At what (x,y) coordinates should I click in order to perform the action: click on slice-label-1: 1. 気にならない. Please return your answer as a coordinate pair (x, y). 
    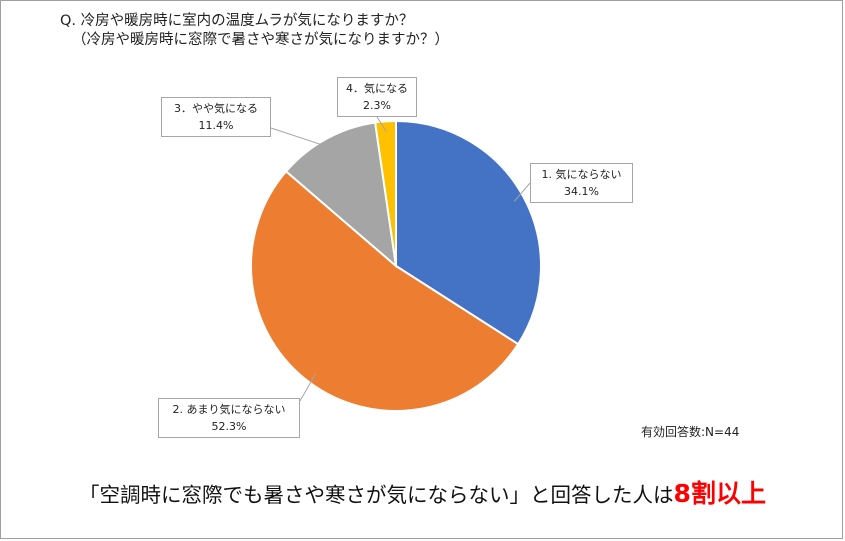
    Looking at the image, I should click on (581, 174).